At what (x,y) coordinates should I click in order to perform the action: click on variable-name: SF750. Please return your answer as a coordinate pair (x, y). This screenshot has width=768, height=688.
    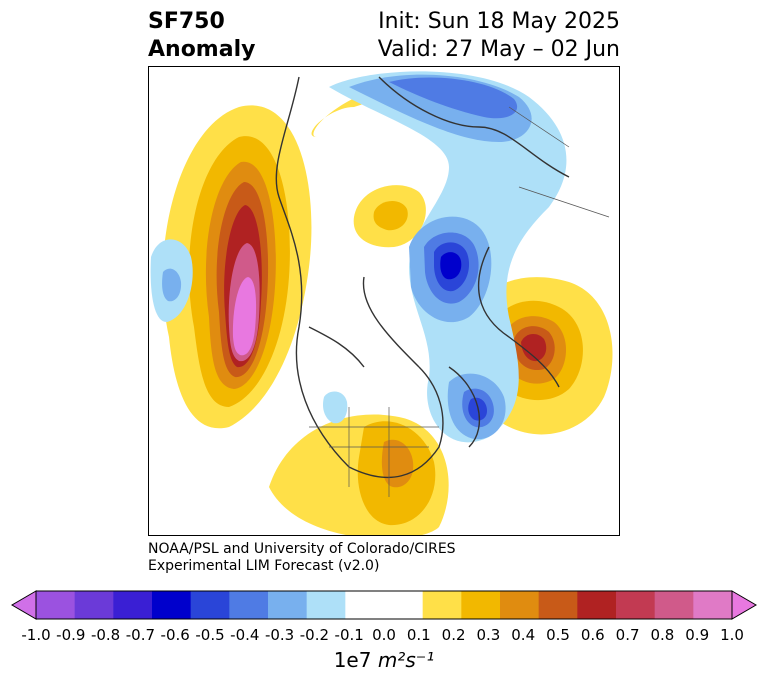
    Looking at the image, I should click on (186, 21).